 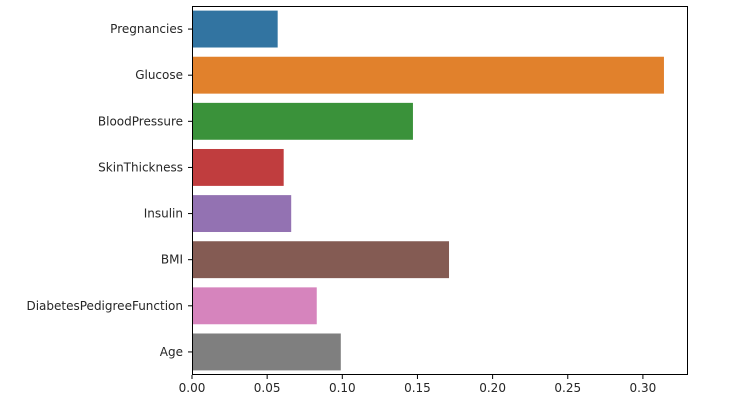 What do you see at coordinates (428, 75) in the screenshot?
I see `bar-glucose` at bounding box center [428, 75].